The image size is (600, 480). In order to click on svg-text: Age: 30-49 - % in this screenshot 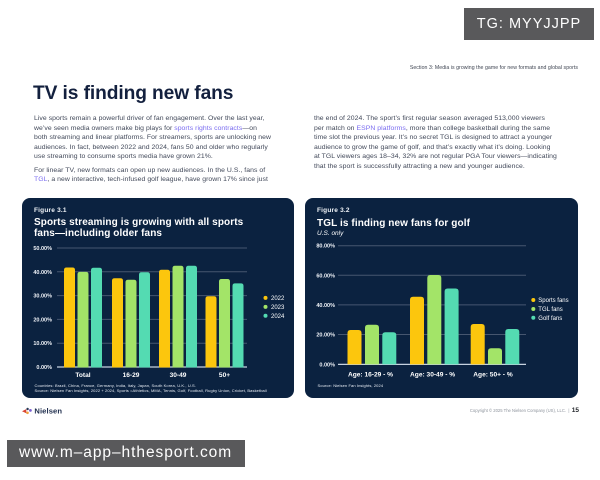, I will do `click(432, 374)`.